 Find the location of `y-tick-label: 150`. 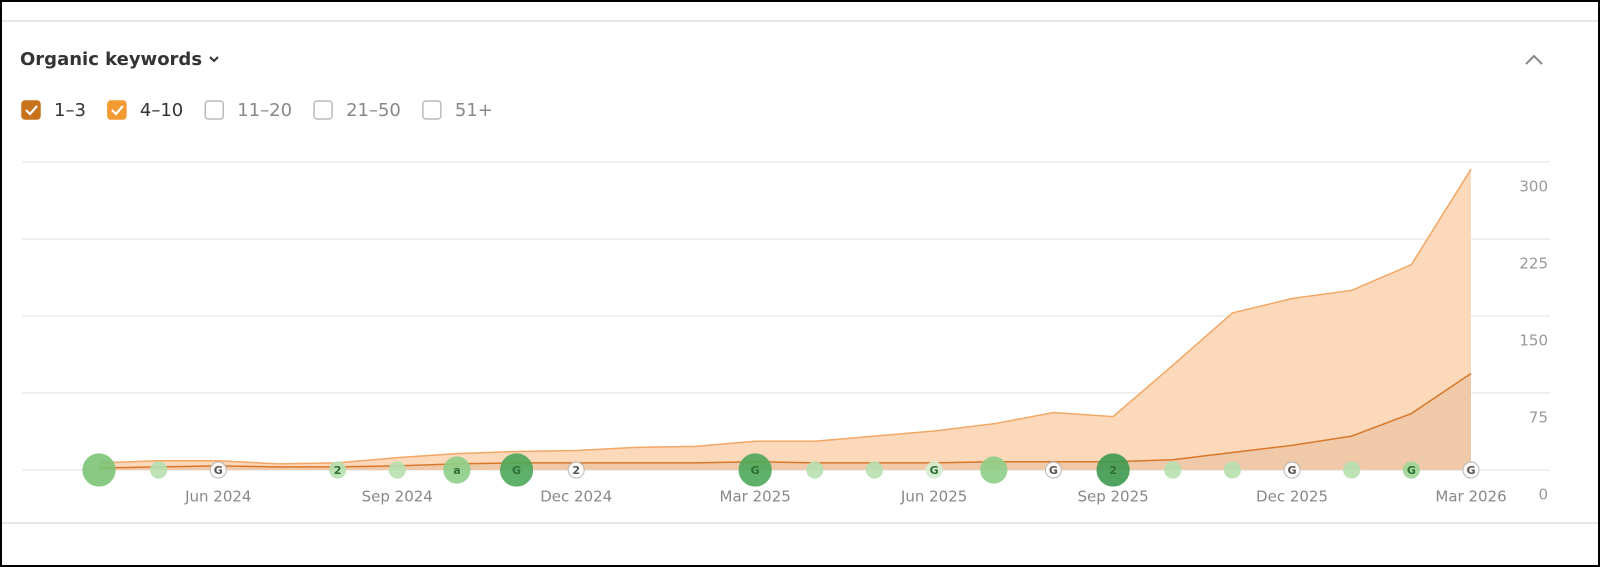

y-tick-label: 150 is located at coordinates (1533, 341).